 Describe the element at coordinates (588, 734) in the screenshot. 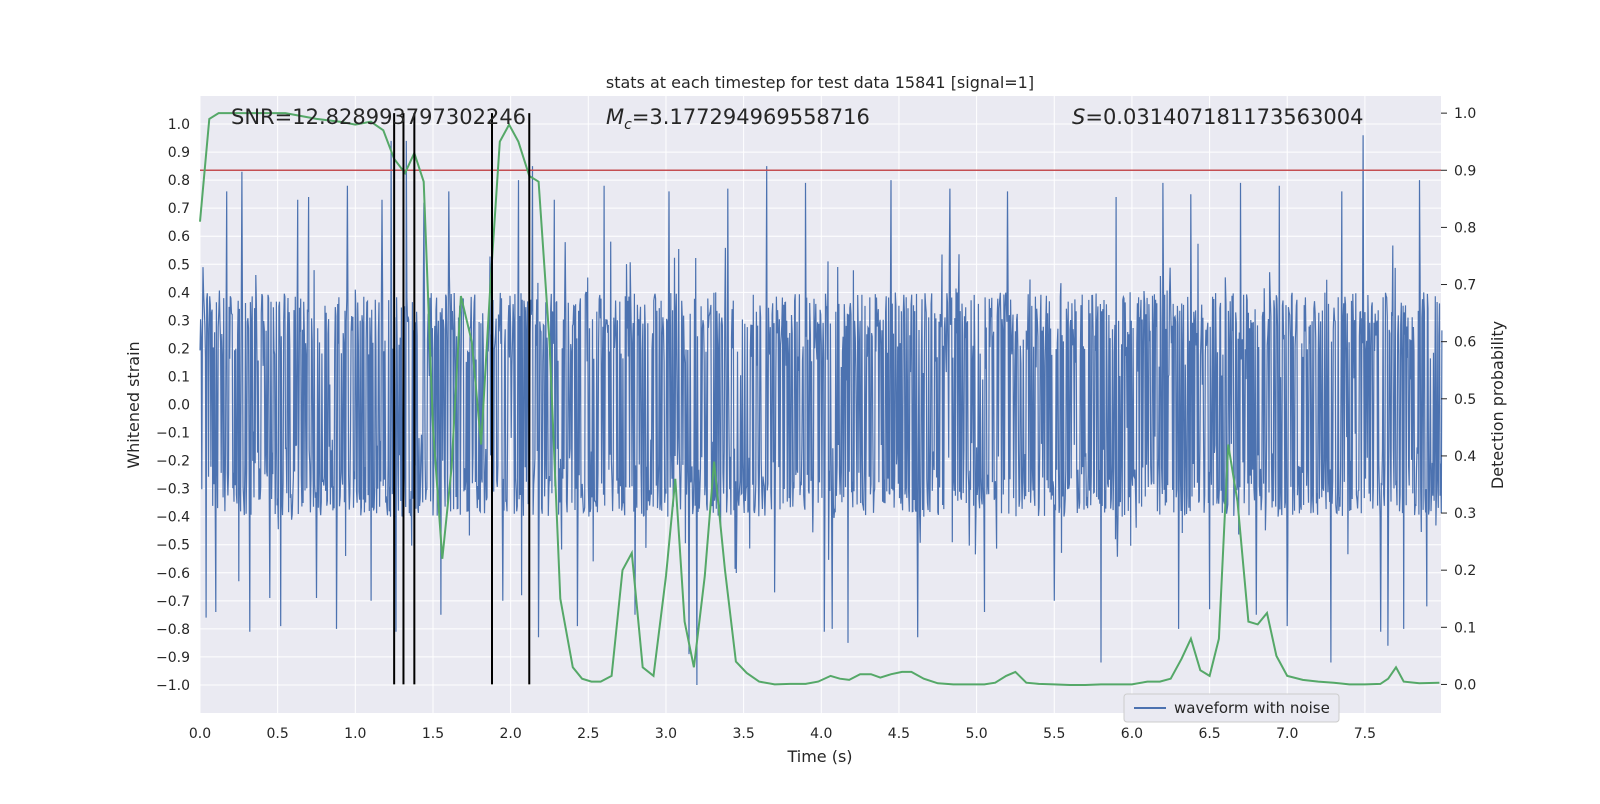

I see `x-tick-label: 2.5` at that location.